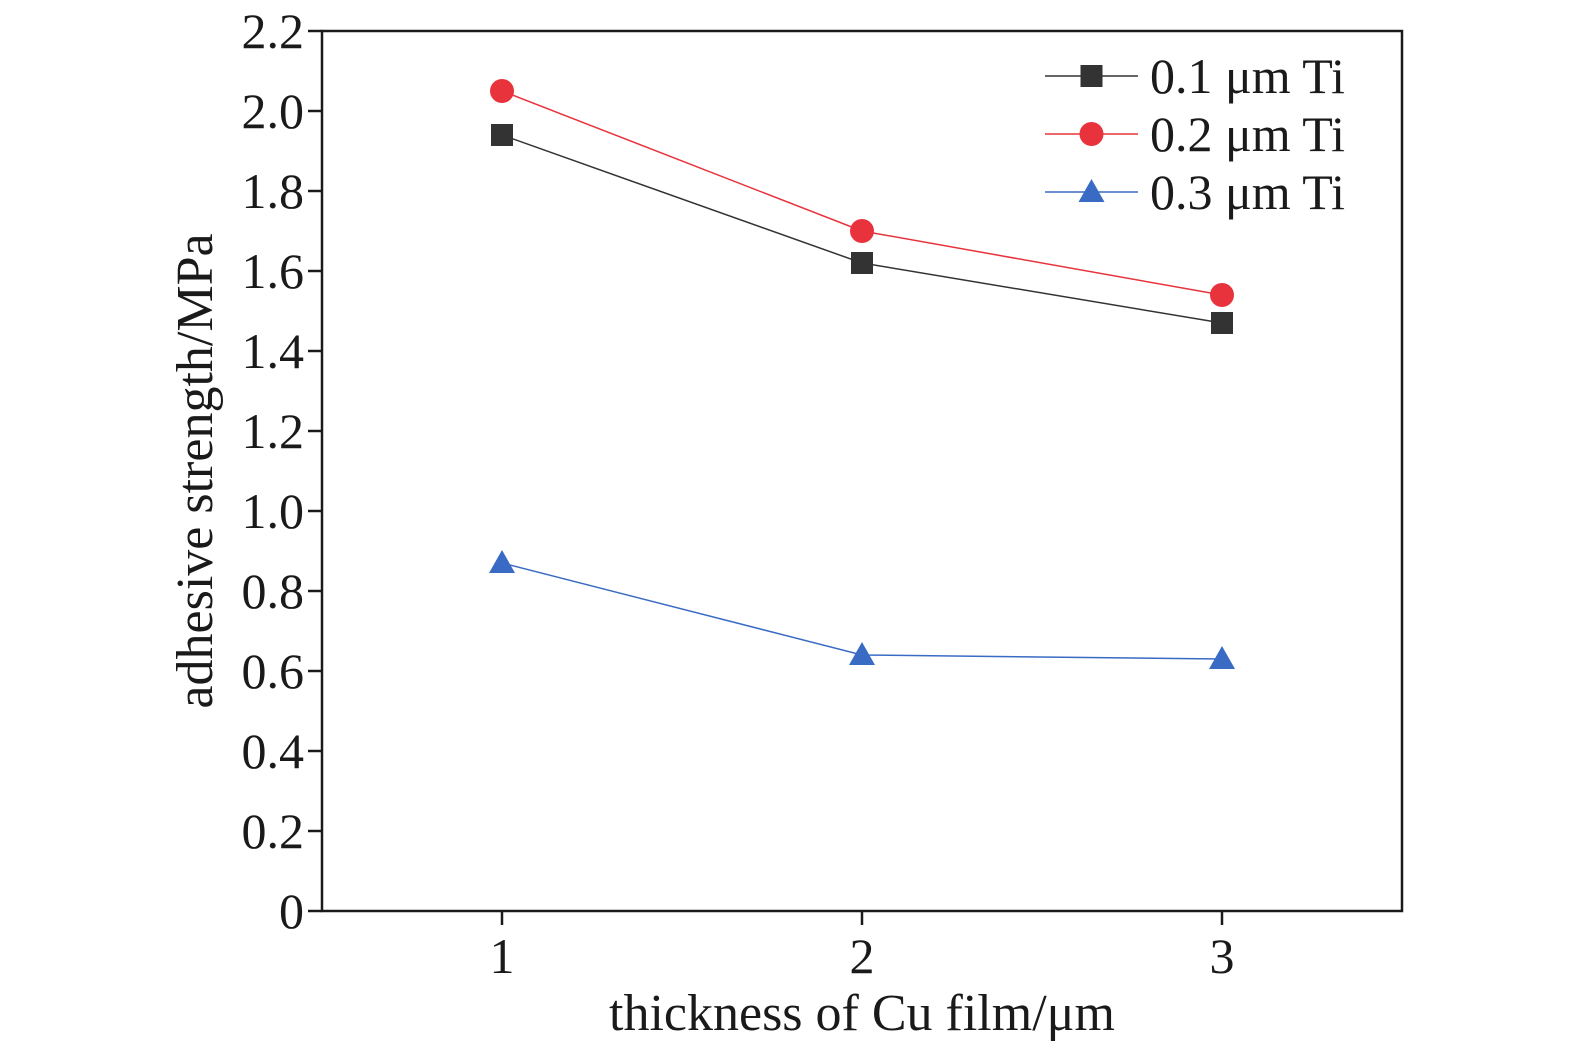  What do you see at coordinates (273, 111) in the screenshot?
I see `y-tick-label: 2.0` at bounding box center [273, 111].